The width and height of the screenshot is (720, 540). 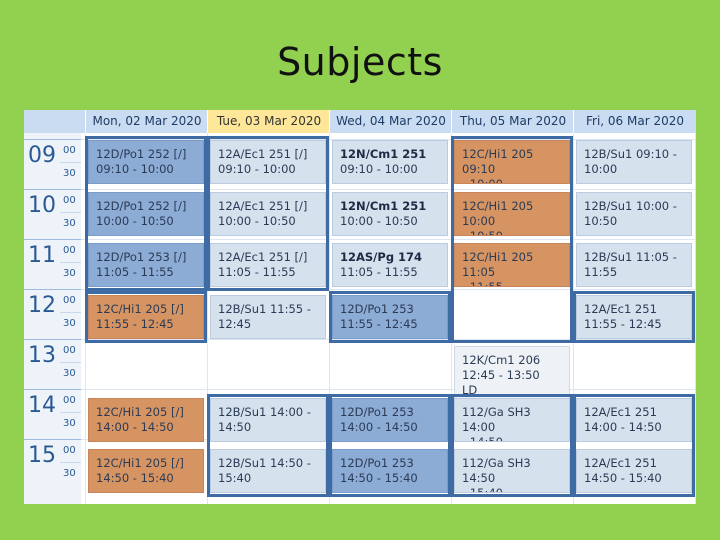 I want to click on event-detail: - 15:40, so click(x=482, y=489).